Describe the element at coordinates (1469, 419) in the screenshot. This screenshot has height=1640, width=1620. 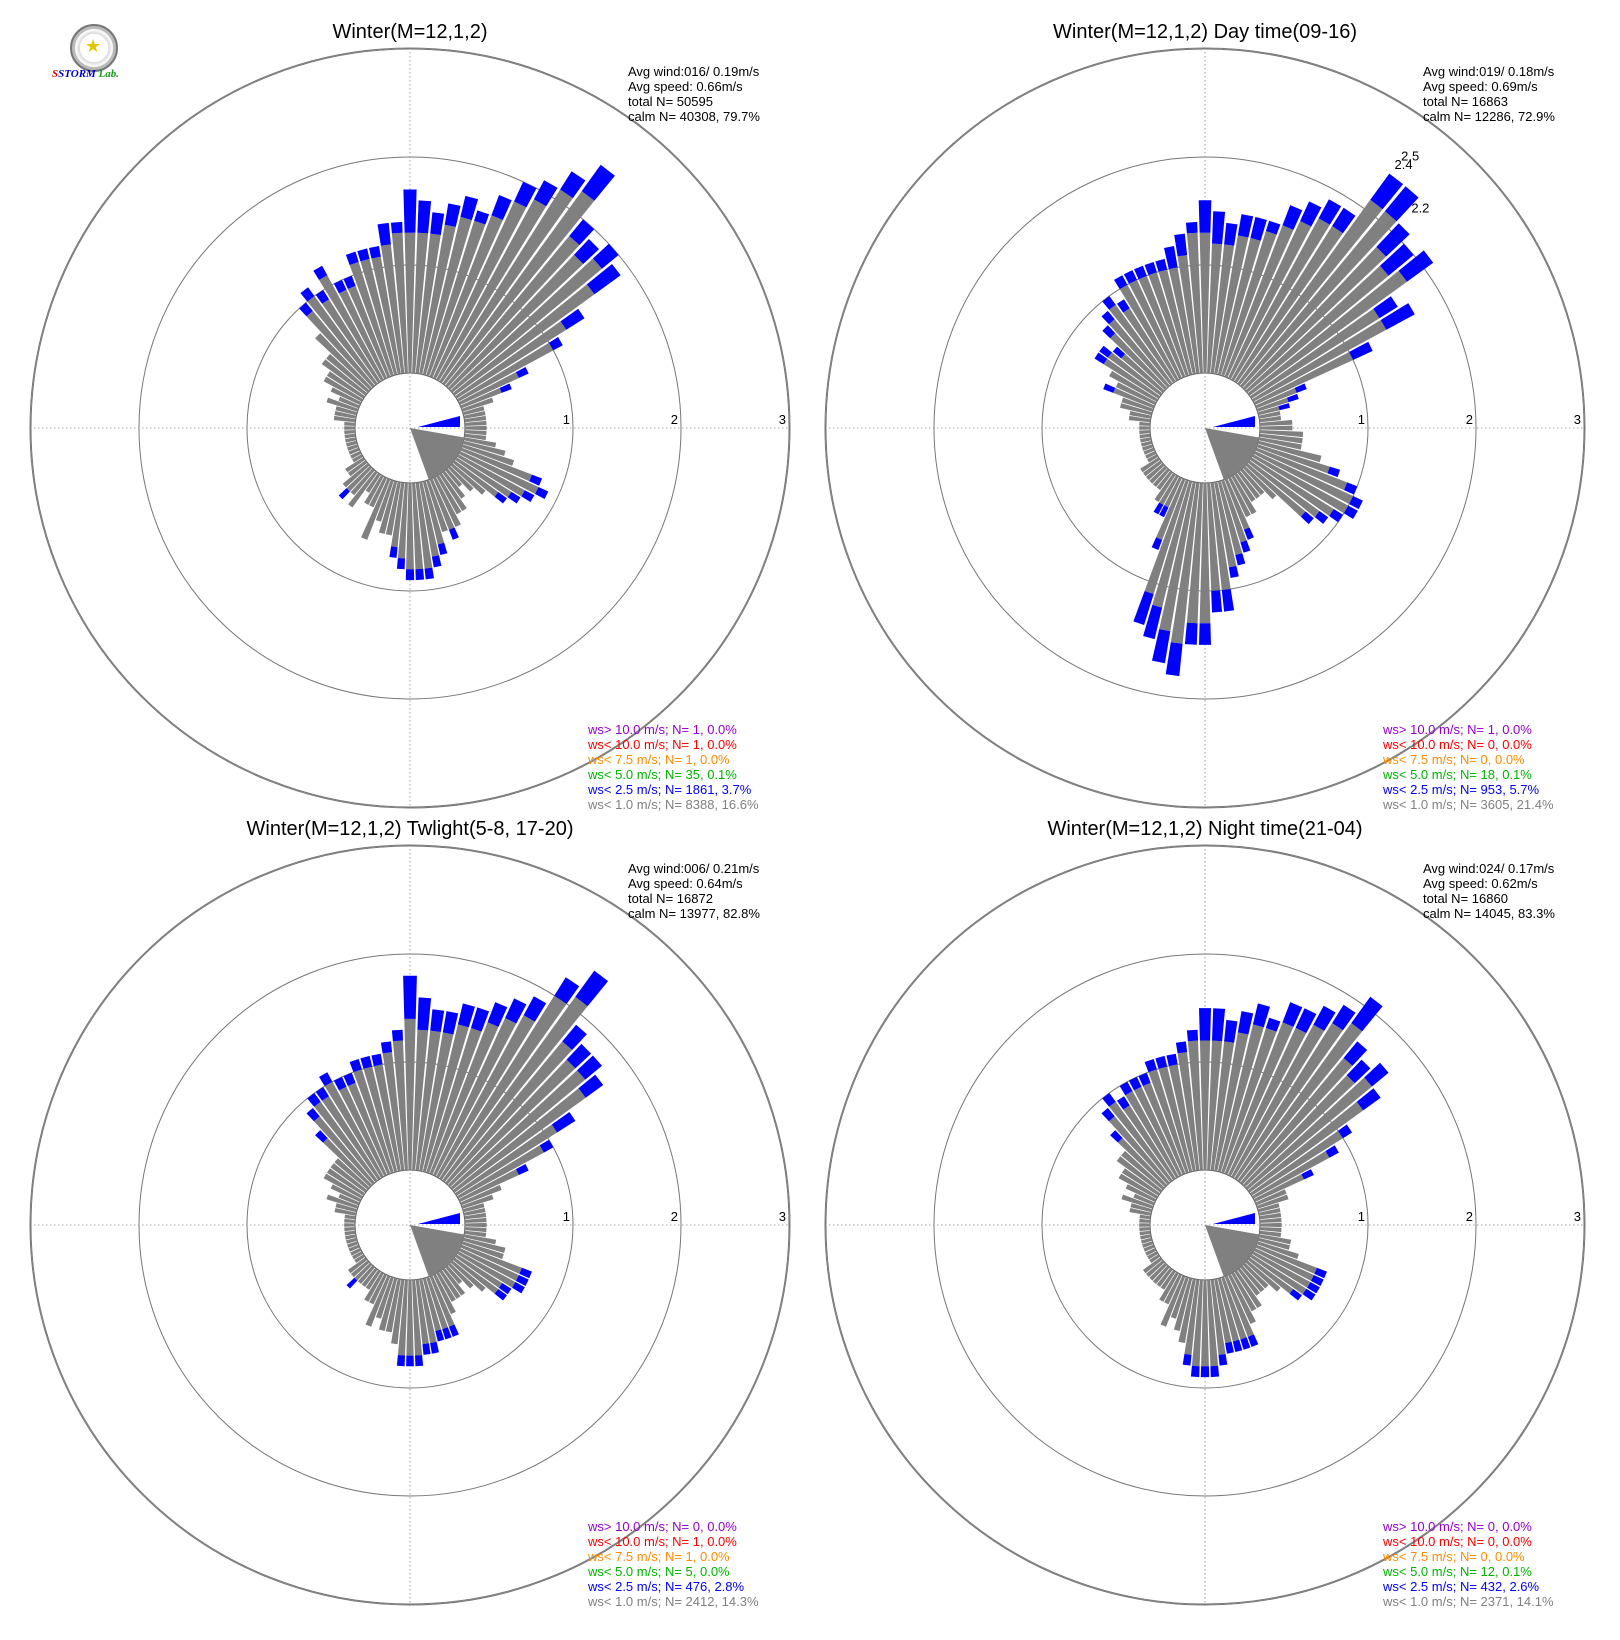
I see `ring-label: 2` at that location.